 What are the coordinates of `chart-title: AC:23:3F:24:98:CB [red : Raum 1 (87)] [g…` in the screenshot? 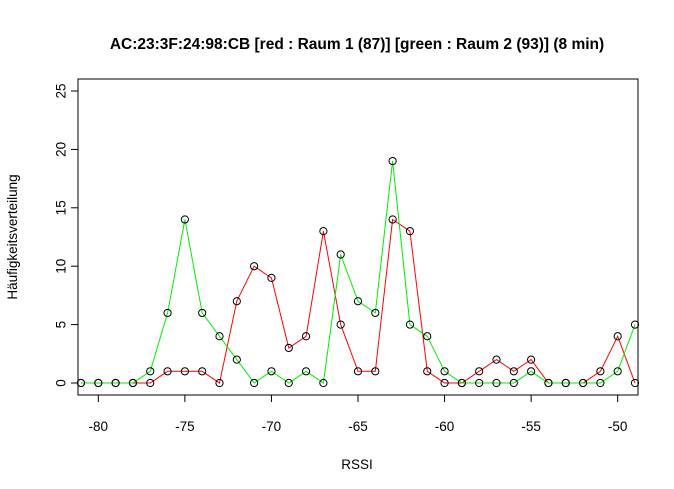 It's located at (357, 44).